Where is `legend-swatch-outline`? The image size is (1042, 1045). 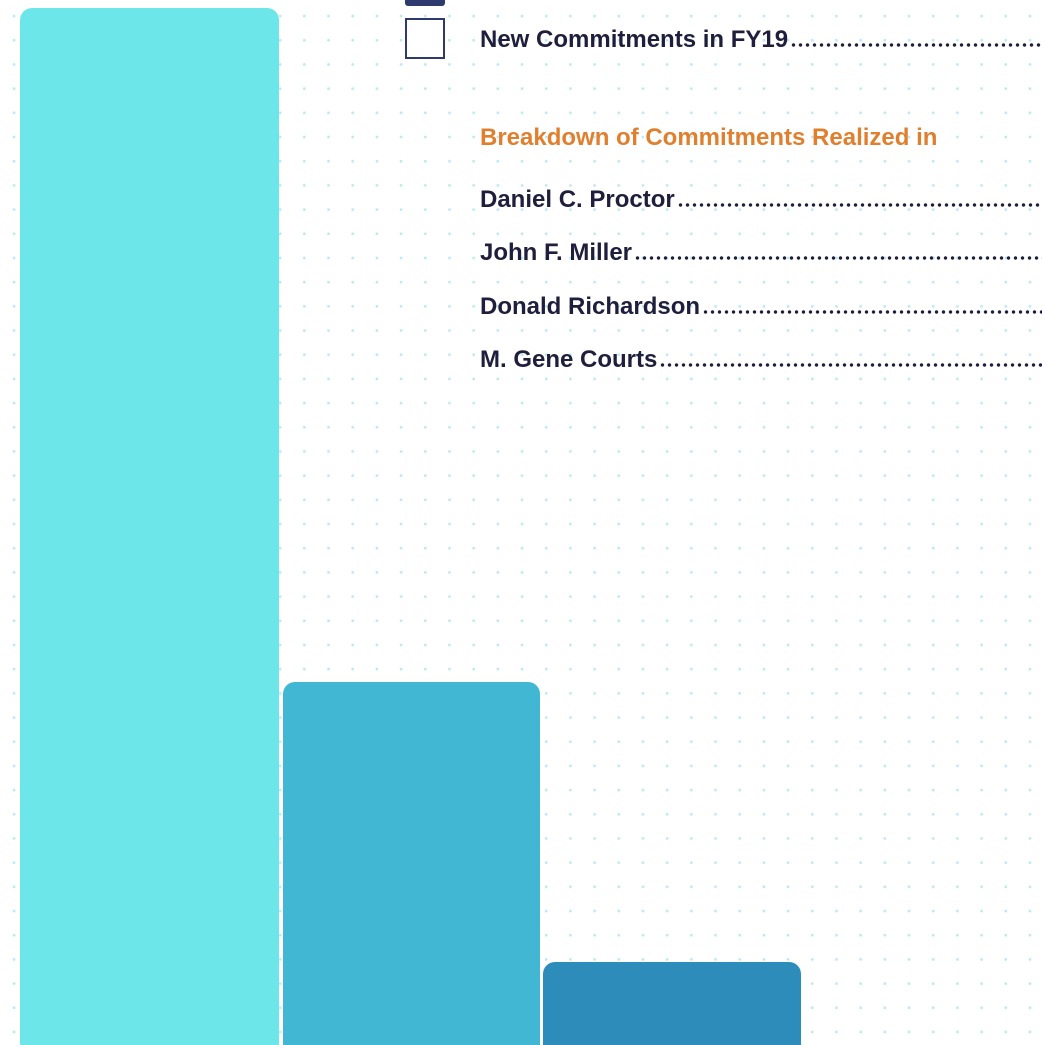
legend-swatch-outline is located at coordinates (425, 38).